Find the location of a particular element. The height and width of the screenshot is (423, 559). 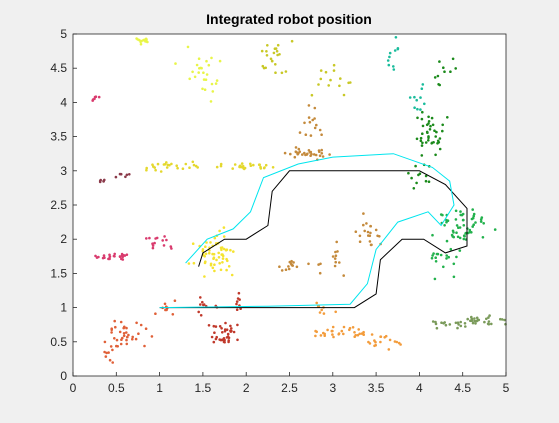

y-tick-label: 3.5 is located at coordinates (58, 137).